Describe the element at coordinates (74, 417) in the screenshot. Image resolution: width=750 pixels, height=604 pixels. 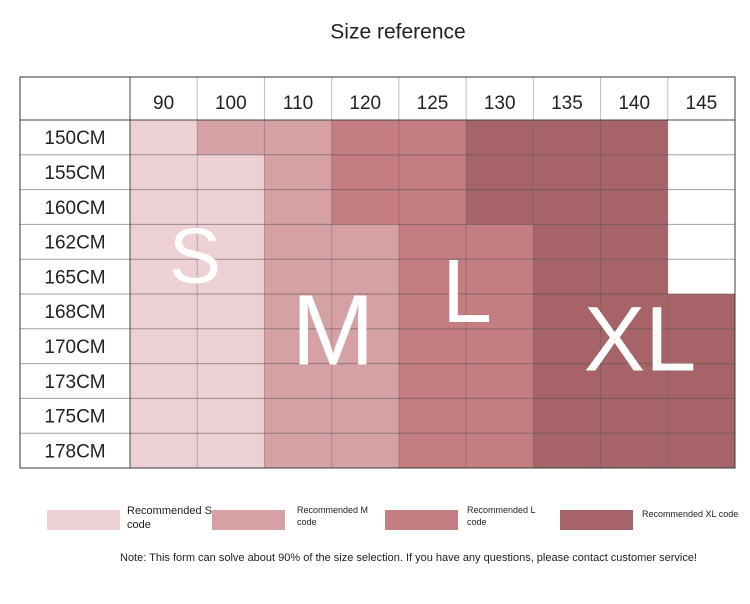
I see `row-header: 175CM` at that location.